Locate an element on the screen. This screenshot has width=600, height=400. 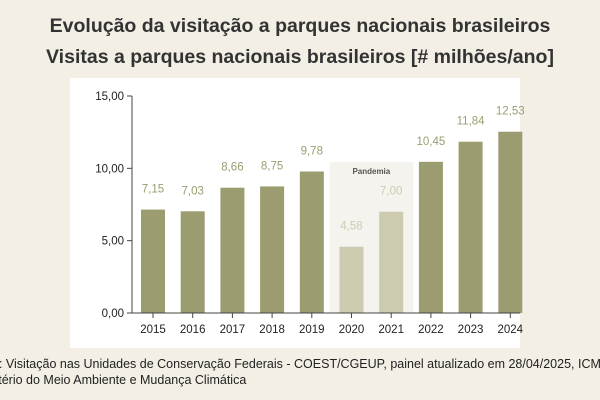
x-tick-label-2018: 2018 is located at coordinates (272, 330).